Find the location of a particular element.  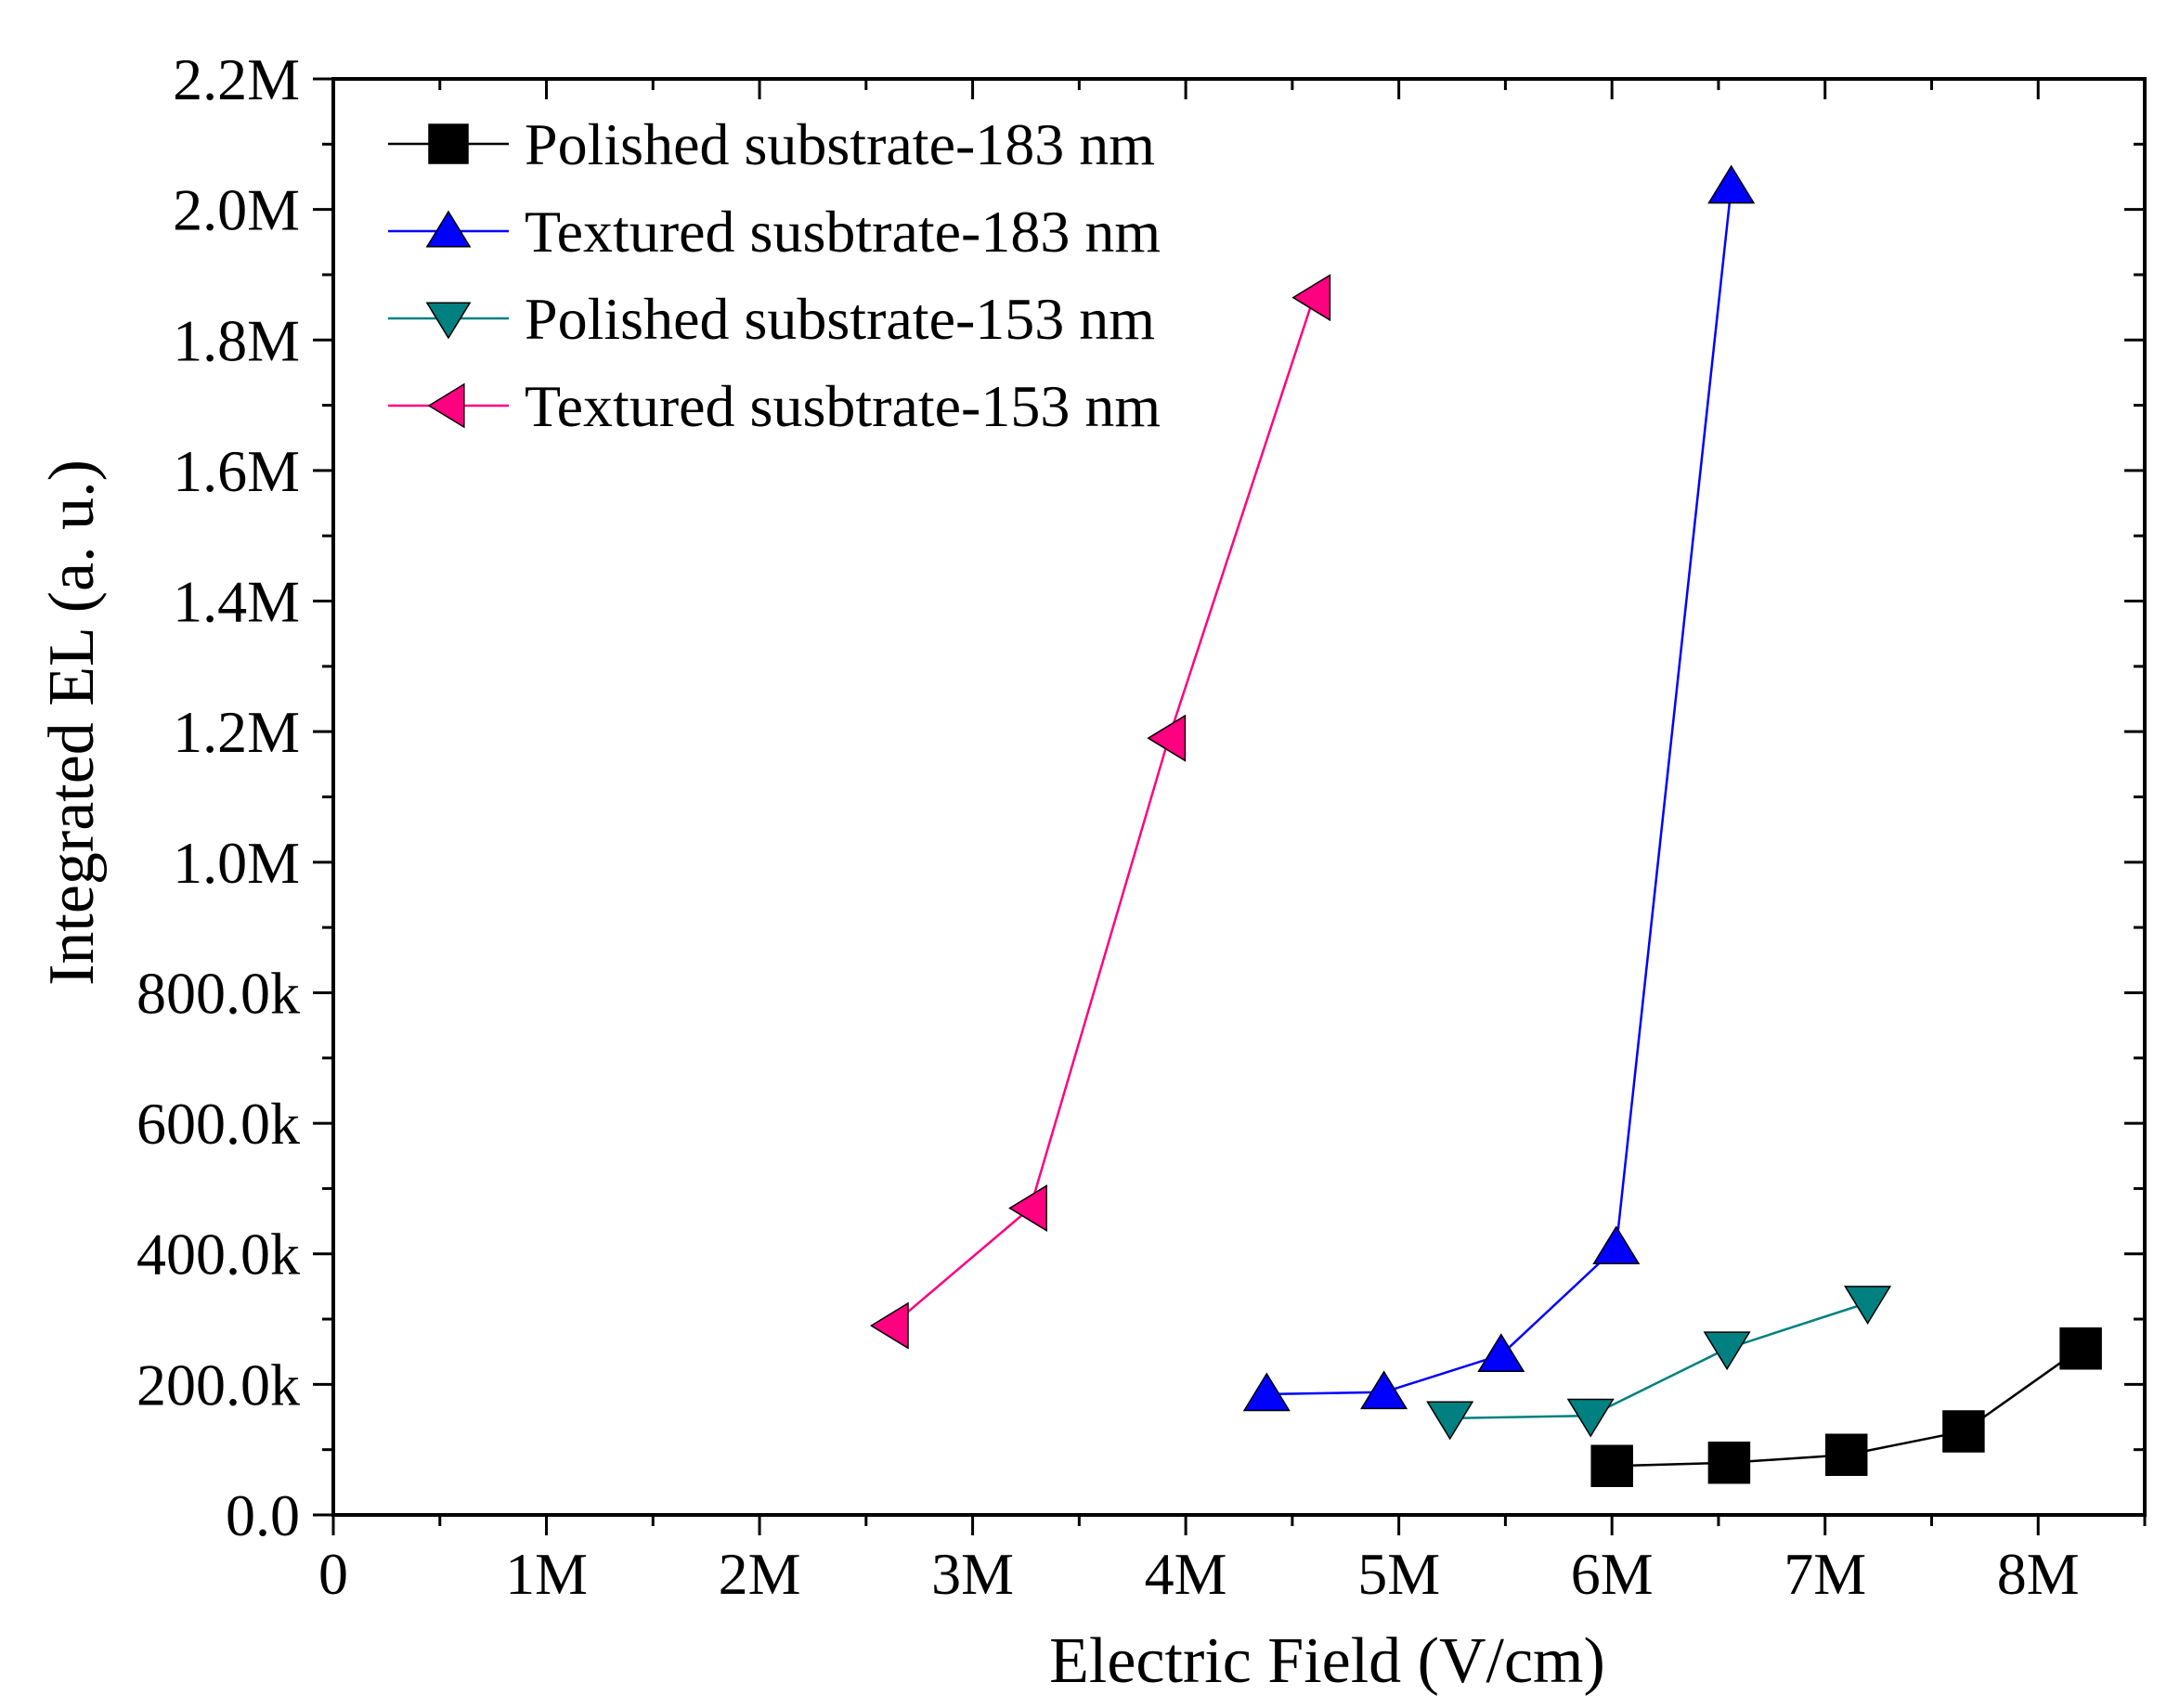

x-tick-label: 4M is located at coordinates (1186, 1574).